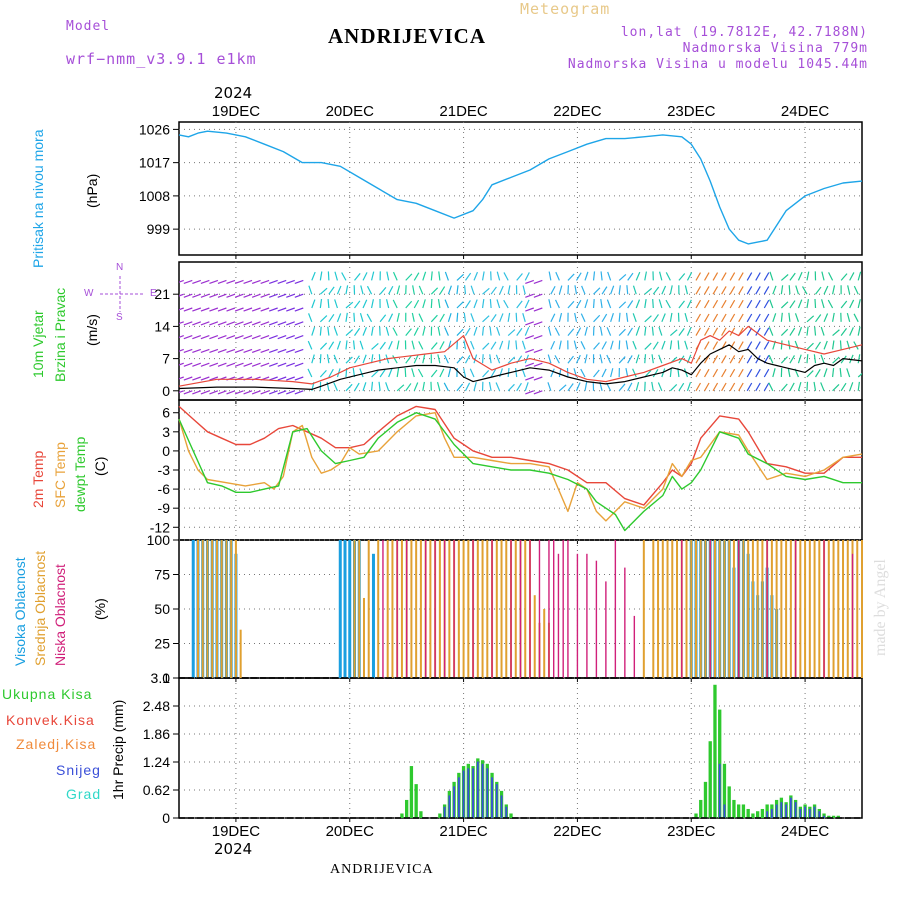  Describe the element at coordinates (154, 129) in the screenshot. I see `y-tick-label: 1026` at that location.